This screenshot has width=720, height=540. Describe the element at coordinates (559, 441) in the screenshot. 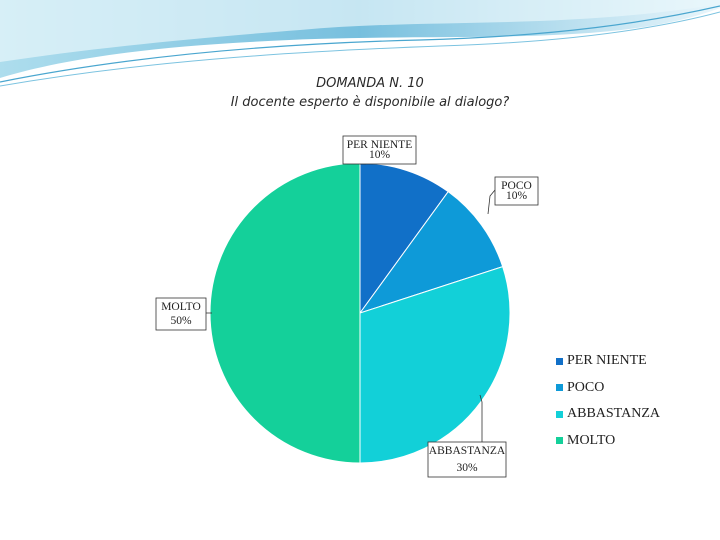

I see `legend-swatch-molto` at that location.